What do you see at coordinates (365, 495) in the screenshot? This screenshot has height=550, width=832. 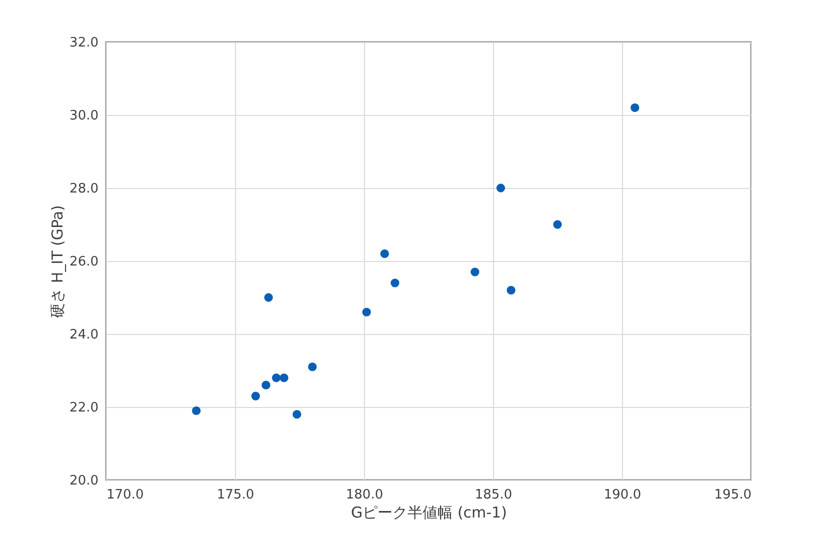 I see `x-tick-label: 180.0` at bounding box center [365, 495].